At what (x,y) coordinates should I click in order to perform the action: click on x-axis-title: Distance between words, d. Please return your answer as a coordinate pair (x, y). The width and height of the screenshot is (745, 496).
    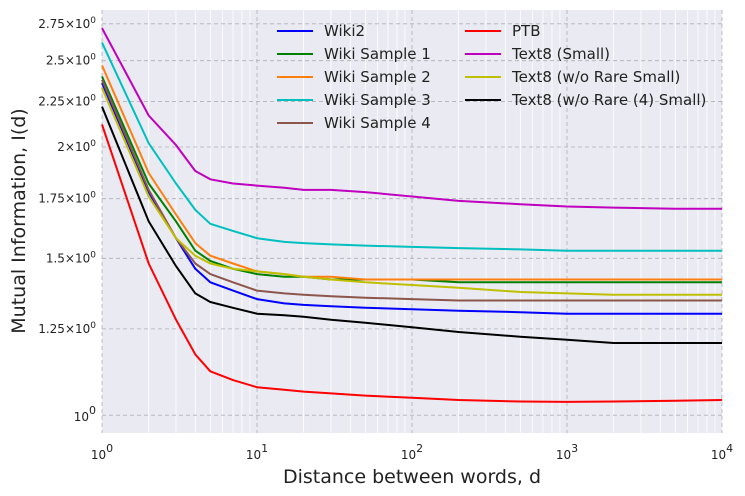
    Looking at the image, I should click on (412, 477).